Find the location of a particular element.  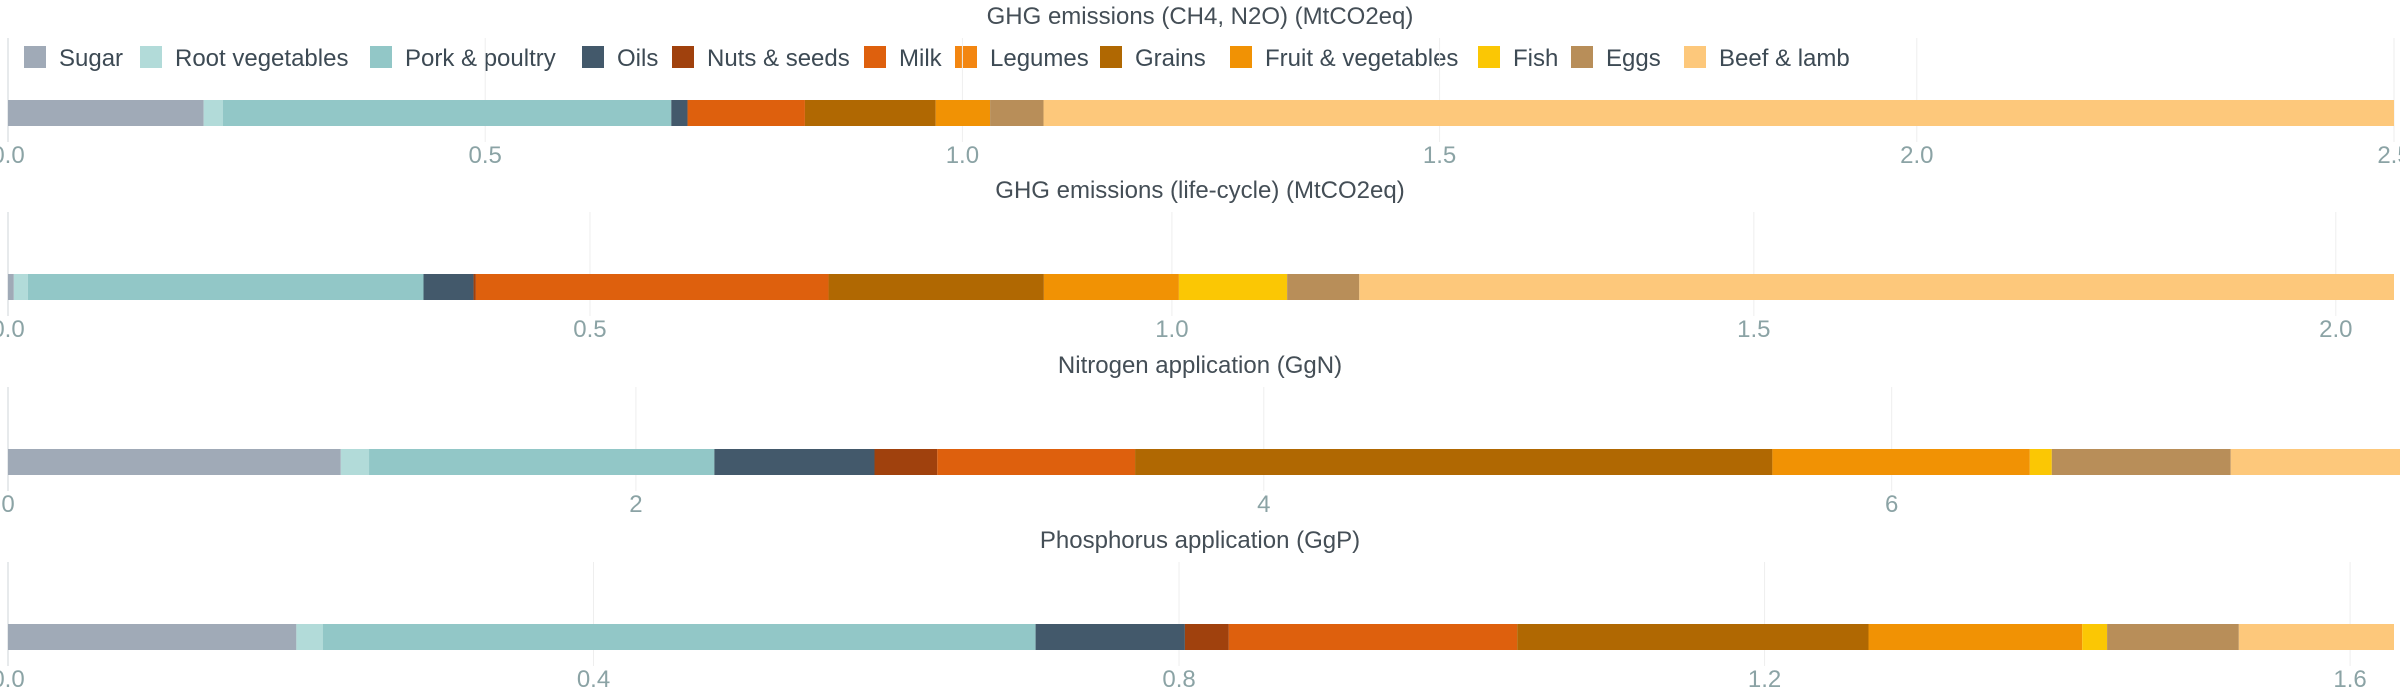

legend-label: Root vegetables is located at coordinates (261, 58).